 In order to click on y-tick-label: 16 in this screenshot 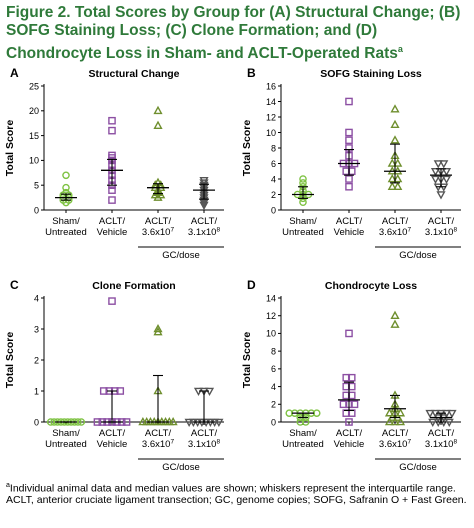, I will do `click(271, 86)`.